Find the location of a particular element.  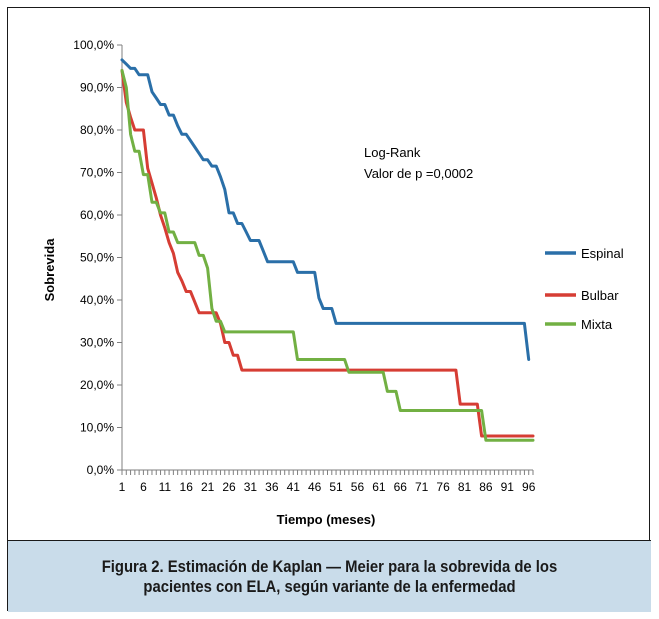

y-tick-label: 40,0% is located at coordinates (97, 300).